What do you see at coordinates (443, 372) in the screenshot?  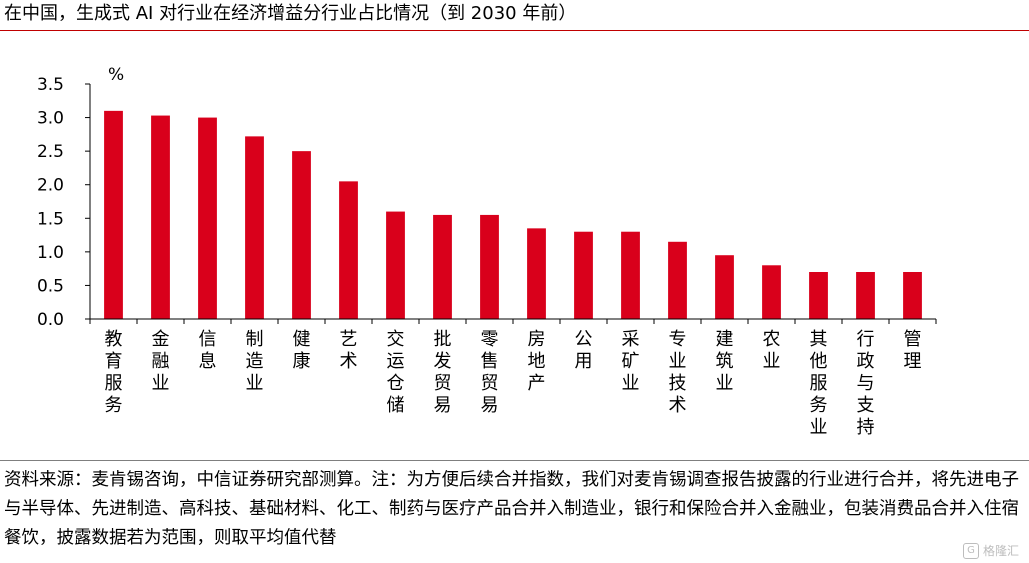 I see `x-category-label: 批发贸易` at bounding box center [443, 372].